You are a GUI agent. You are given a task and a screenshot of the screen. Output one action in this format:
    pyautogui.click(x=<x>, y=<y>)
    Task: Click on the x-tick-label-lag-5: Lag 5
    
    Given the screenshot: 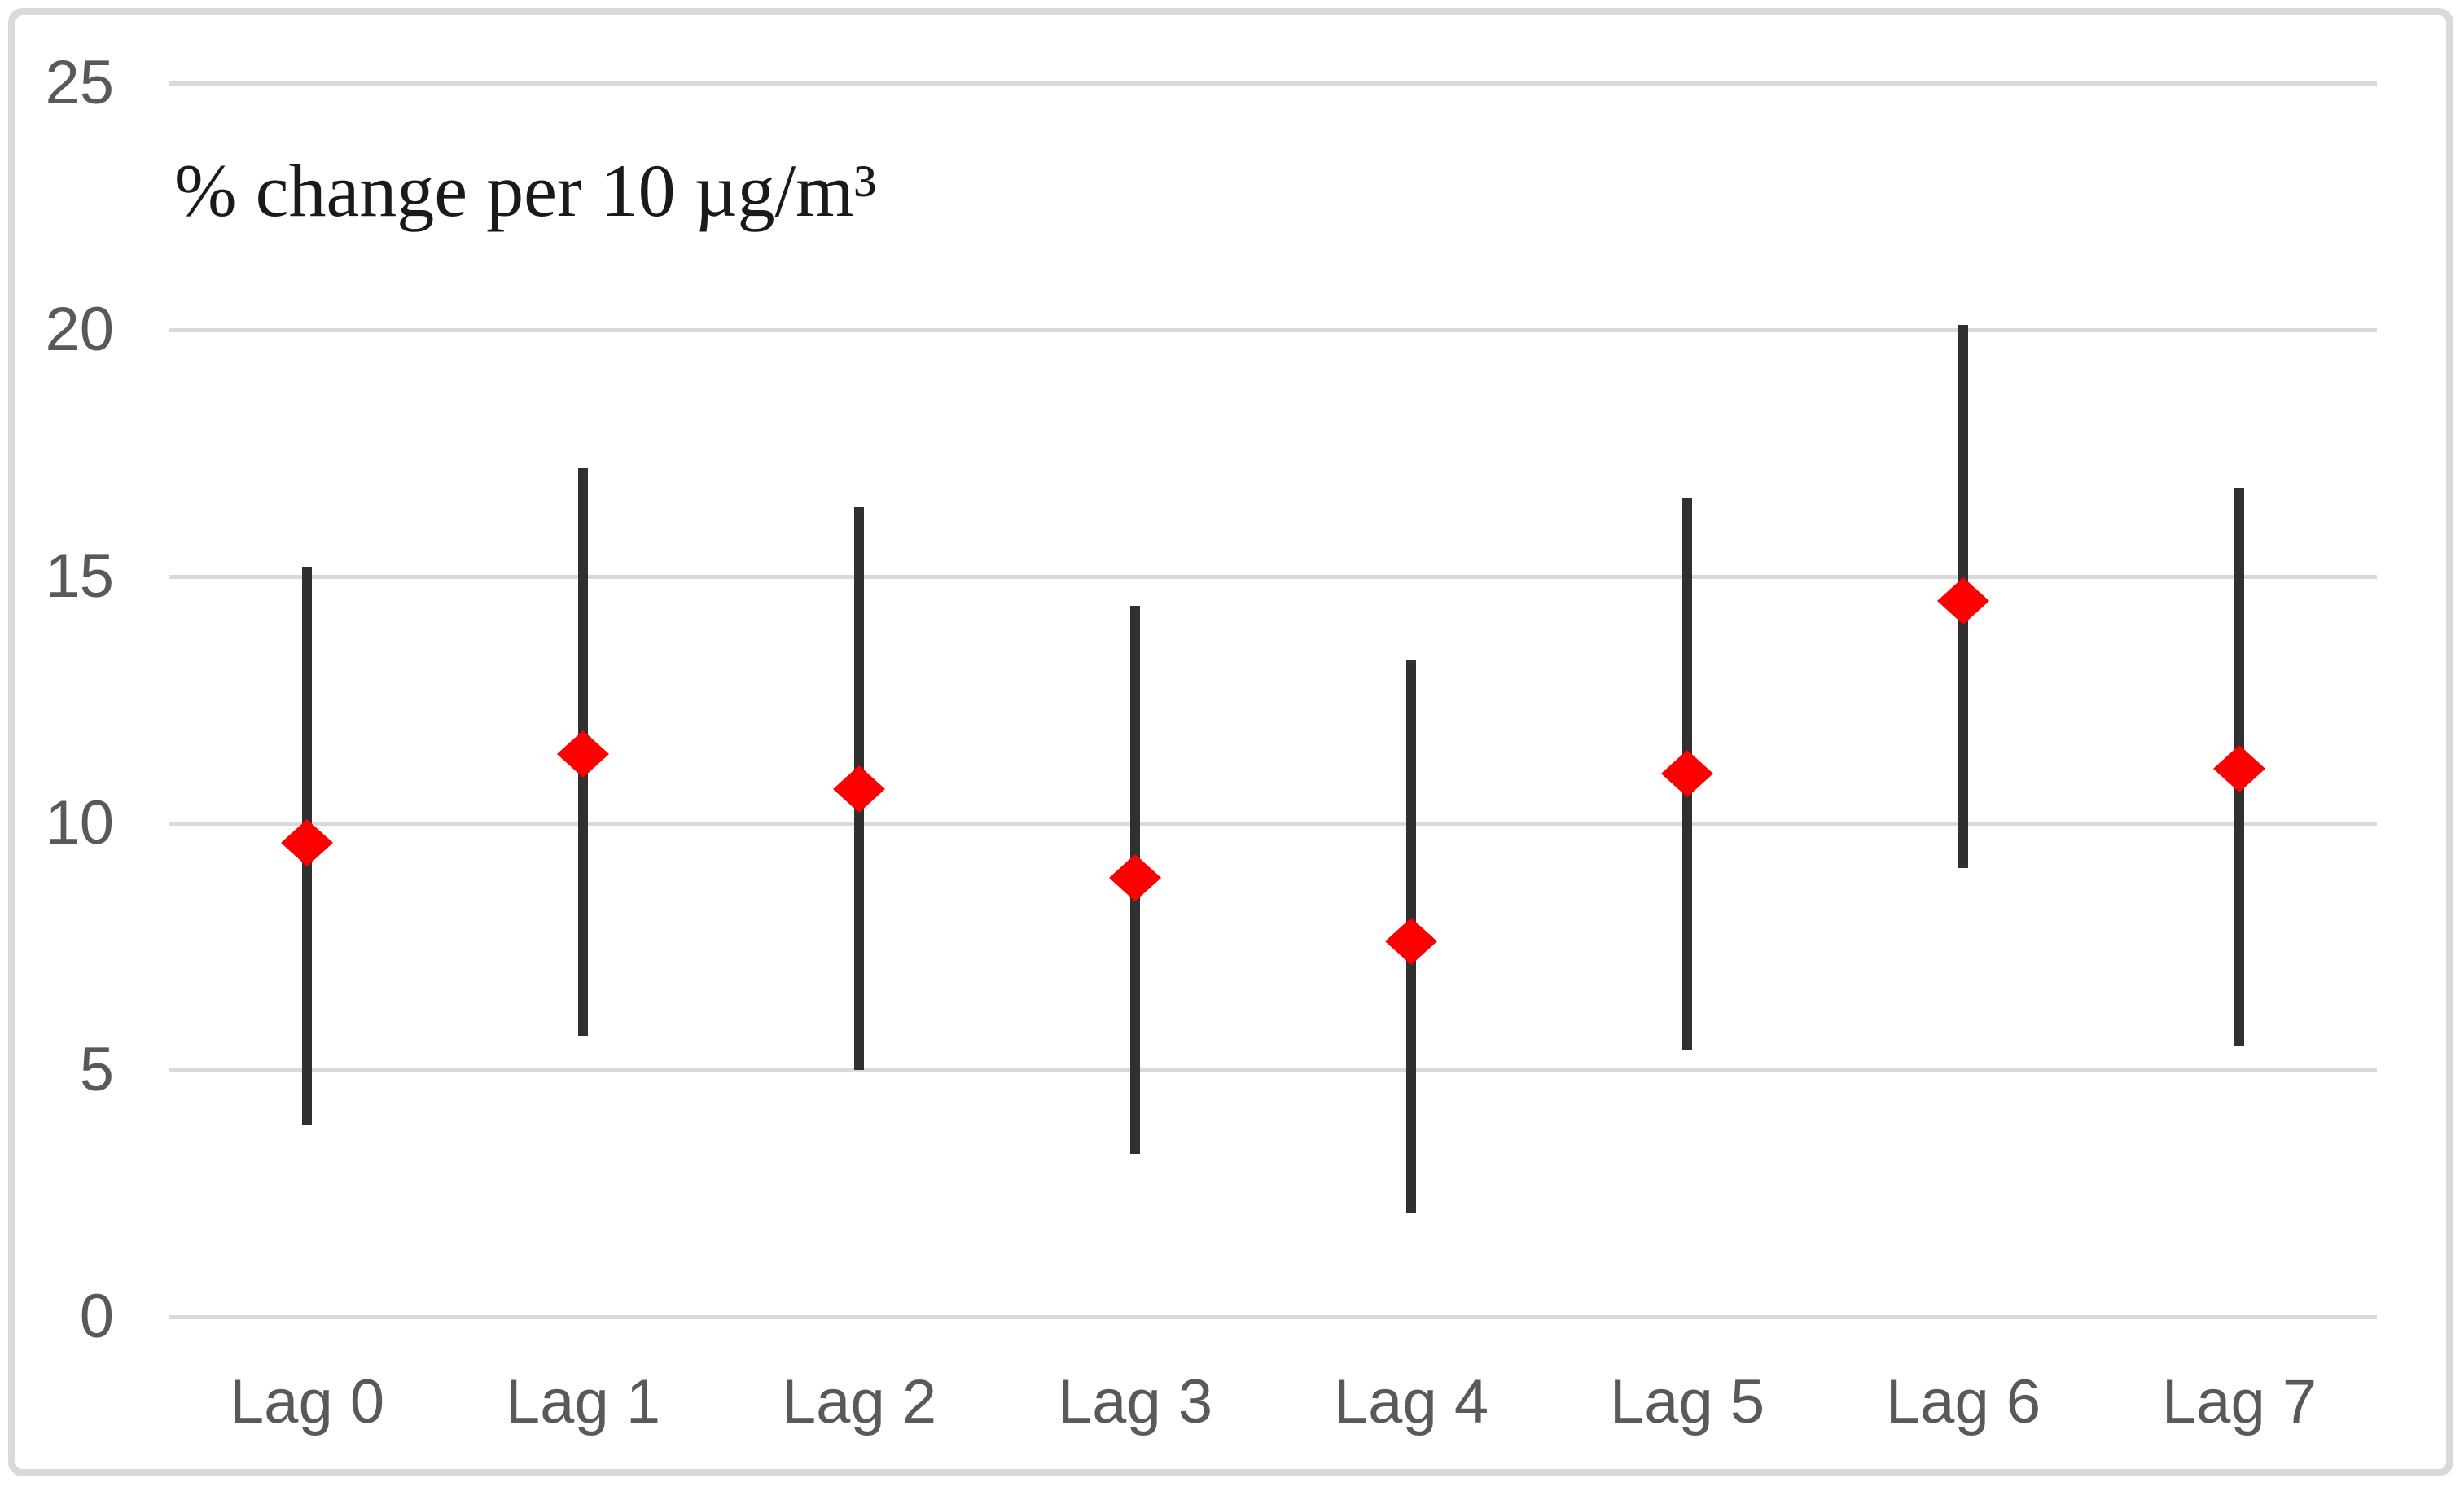 What is the action you would take?
    pyautogui.click(x=1687, y=1402)
    